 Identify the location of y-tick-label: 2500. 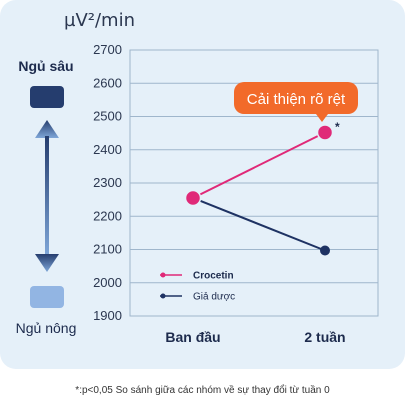
(107, 116).